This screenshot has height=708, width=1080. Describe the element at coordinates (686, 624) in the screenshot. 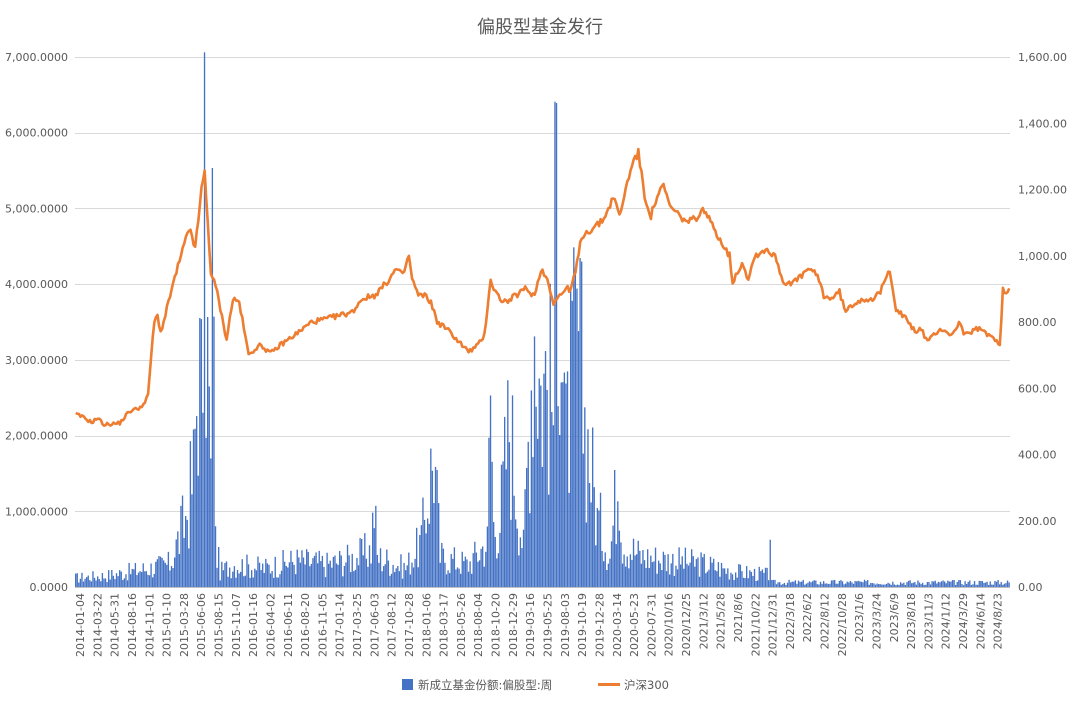

I see `x-axis-tick-label: 2020/12/25` at that location.